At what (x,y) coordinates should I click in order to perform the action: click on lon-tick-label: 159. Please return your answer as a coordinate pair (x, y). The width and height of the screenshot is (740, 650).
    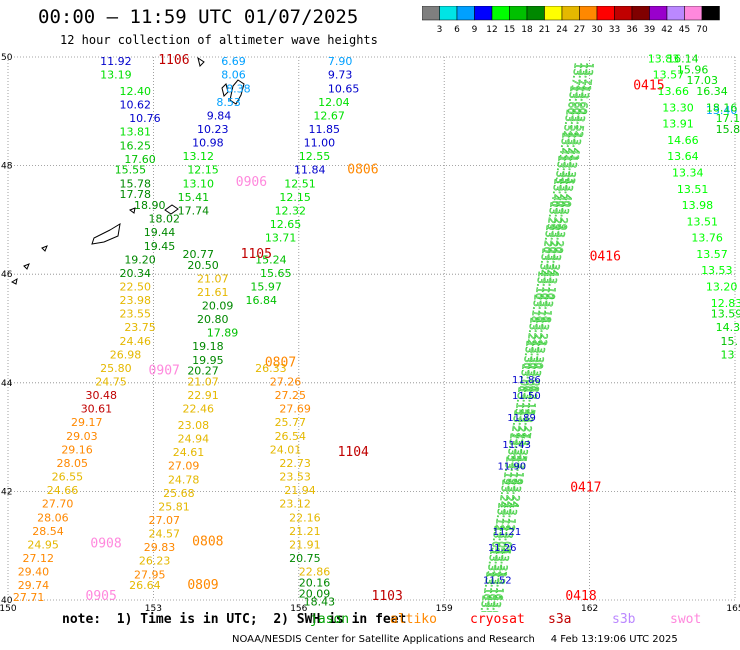
    Looking at the image, I should click on (444, 608).